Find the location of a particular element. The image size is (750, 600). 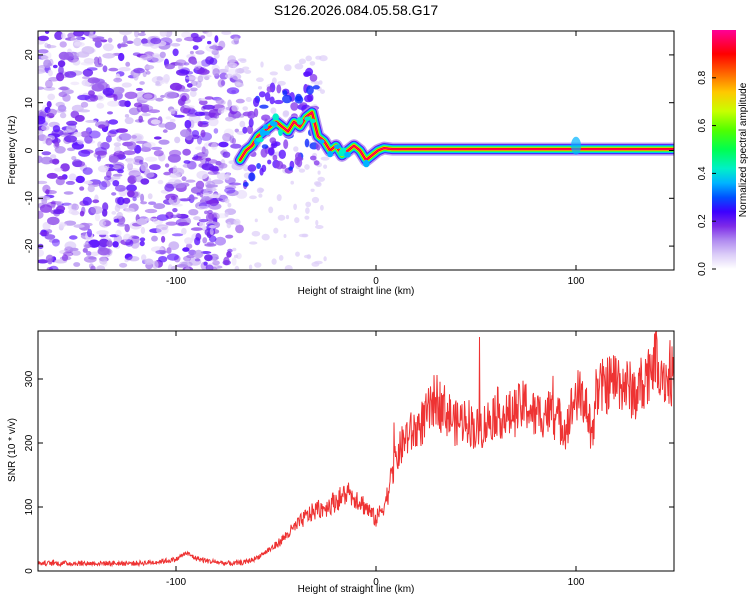

figure-title: S126.2026.084.05.58.G17 is located at coordinates (356, 10).